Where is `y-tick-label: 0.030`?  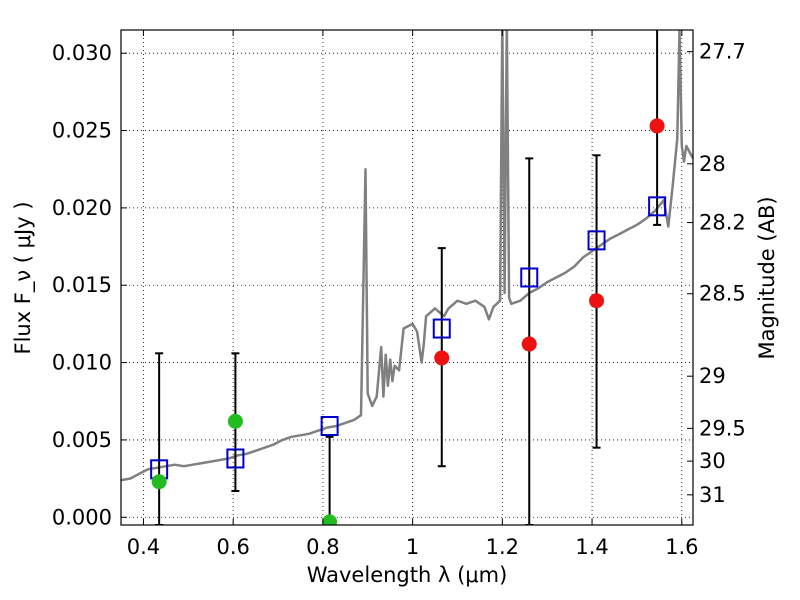 y-tick-label: 0.030 is located at coordinates (82, 53).